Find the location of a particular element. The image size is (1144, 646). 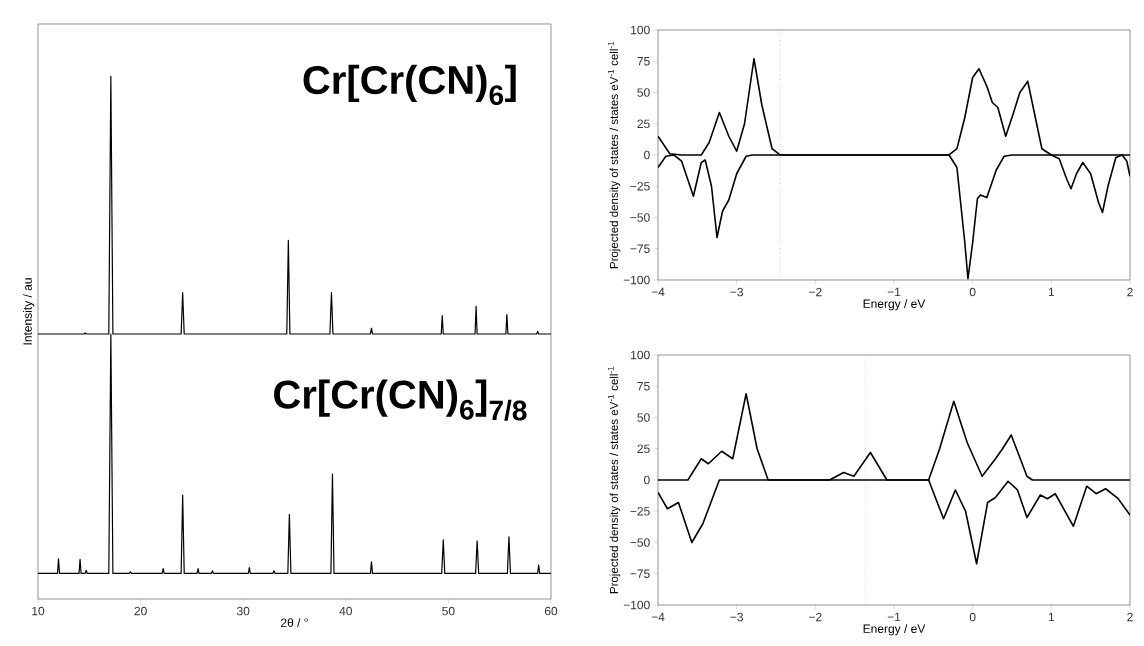

annotation: Cr[Cr(CN)$_{6}$]$_{7/8}$ is located at coordinates (400, 400).